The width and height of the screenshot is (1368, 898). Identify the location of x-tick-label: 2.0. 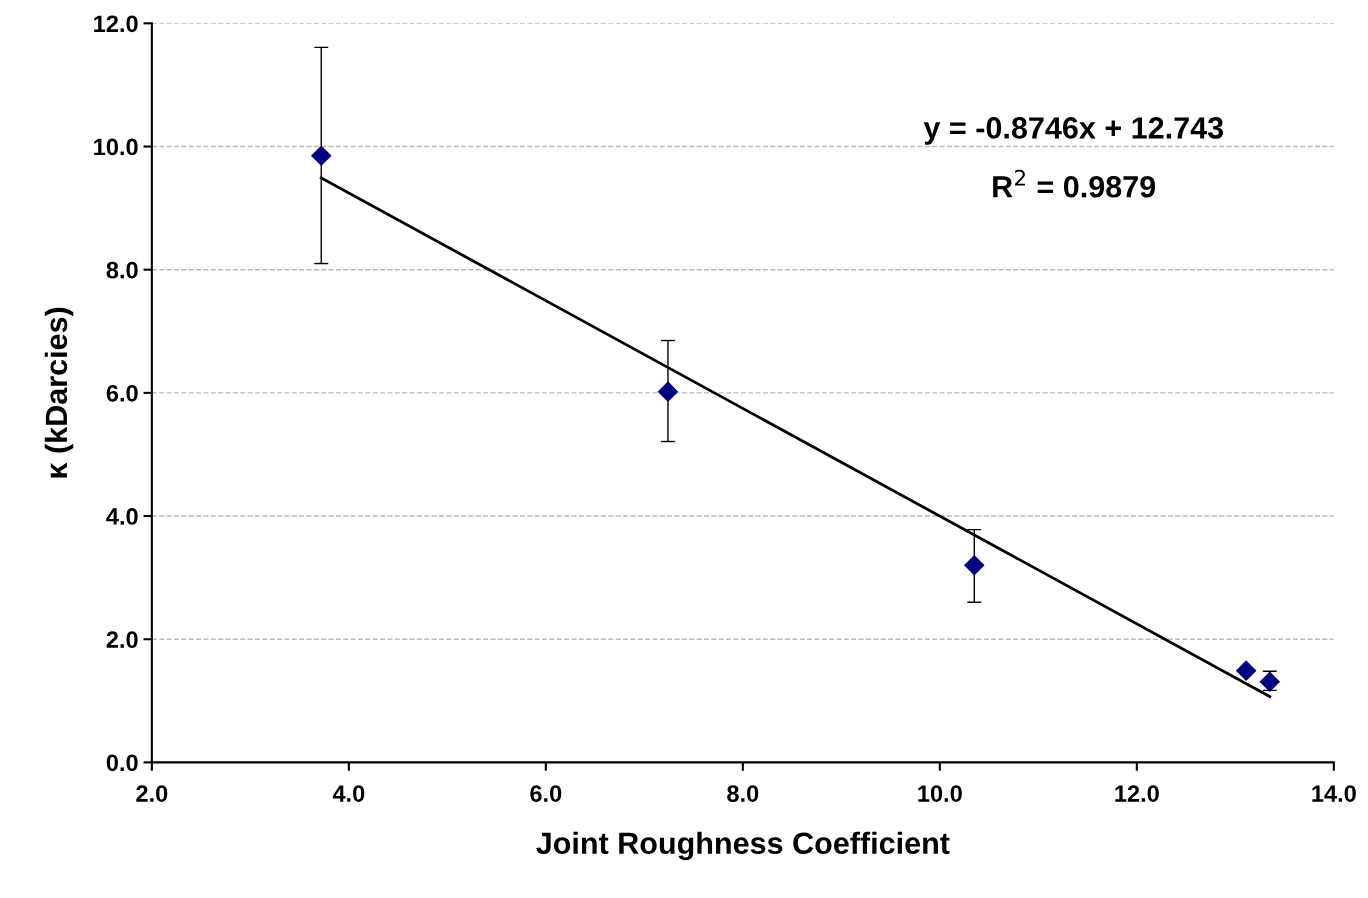
(152, 793).